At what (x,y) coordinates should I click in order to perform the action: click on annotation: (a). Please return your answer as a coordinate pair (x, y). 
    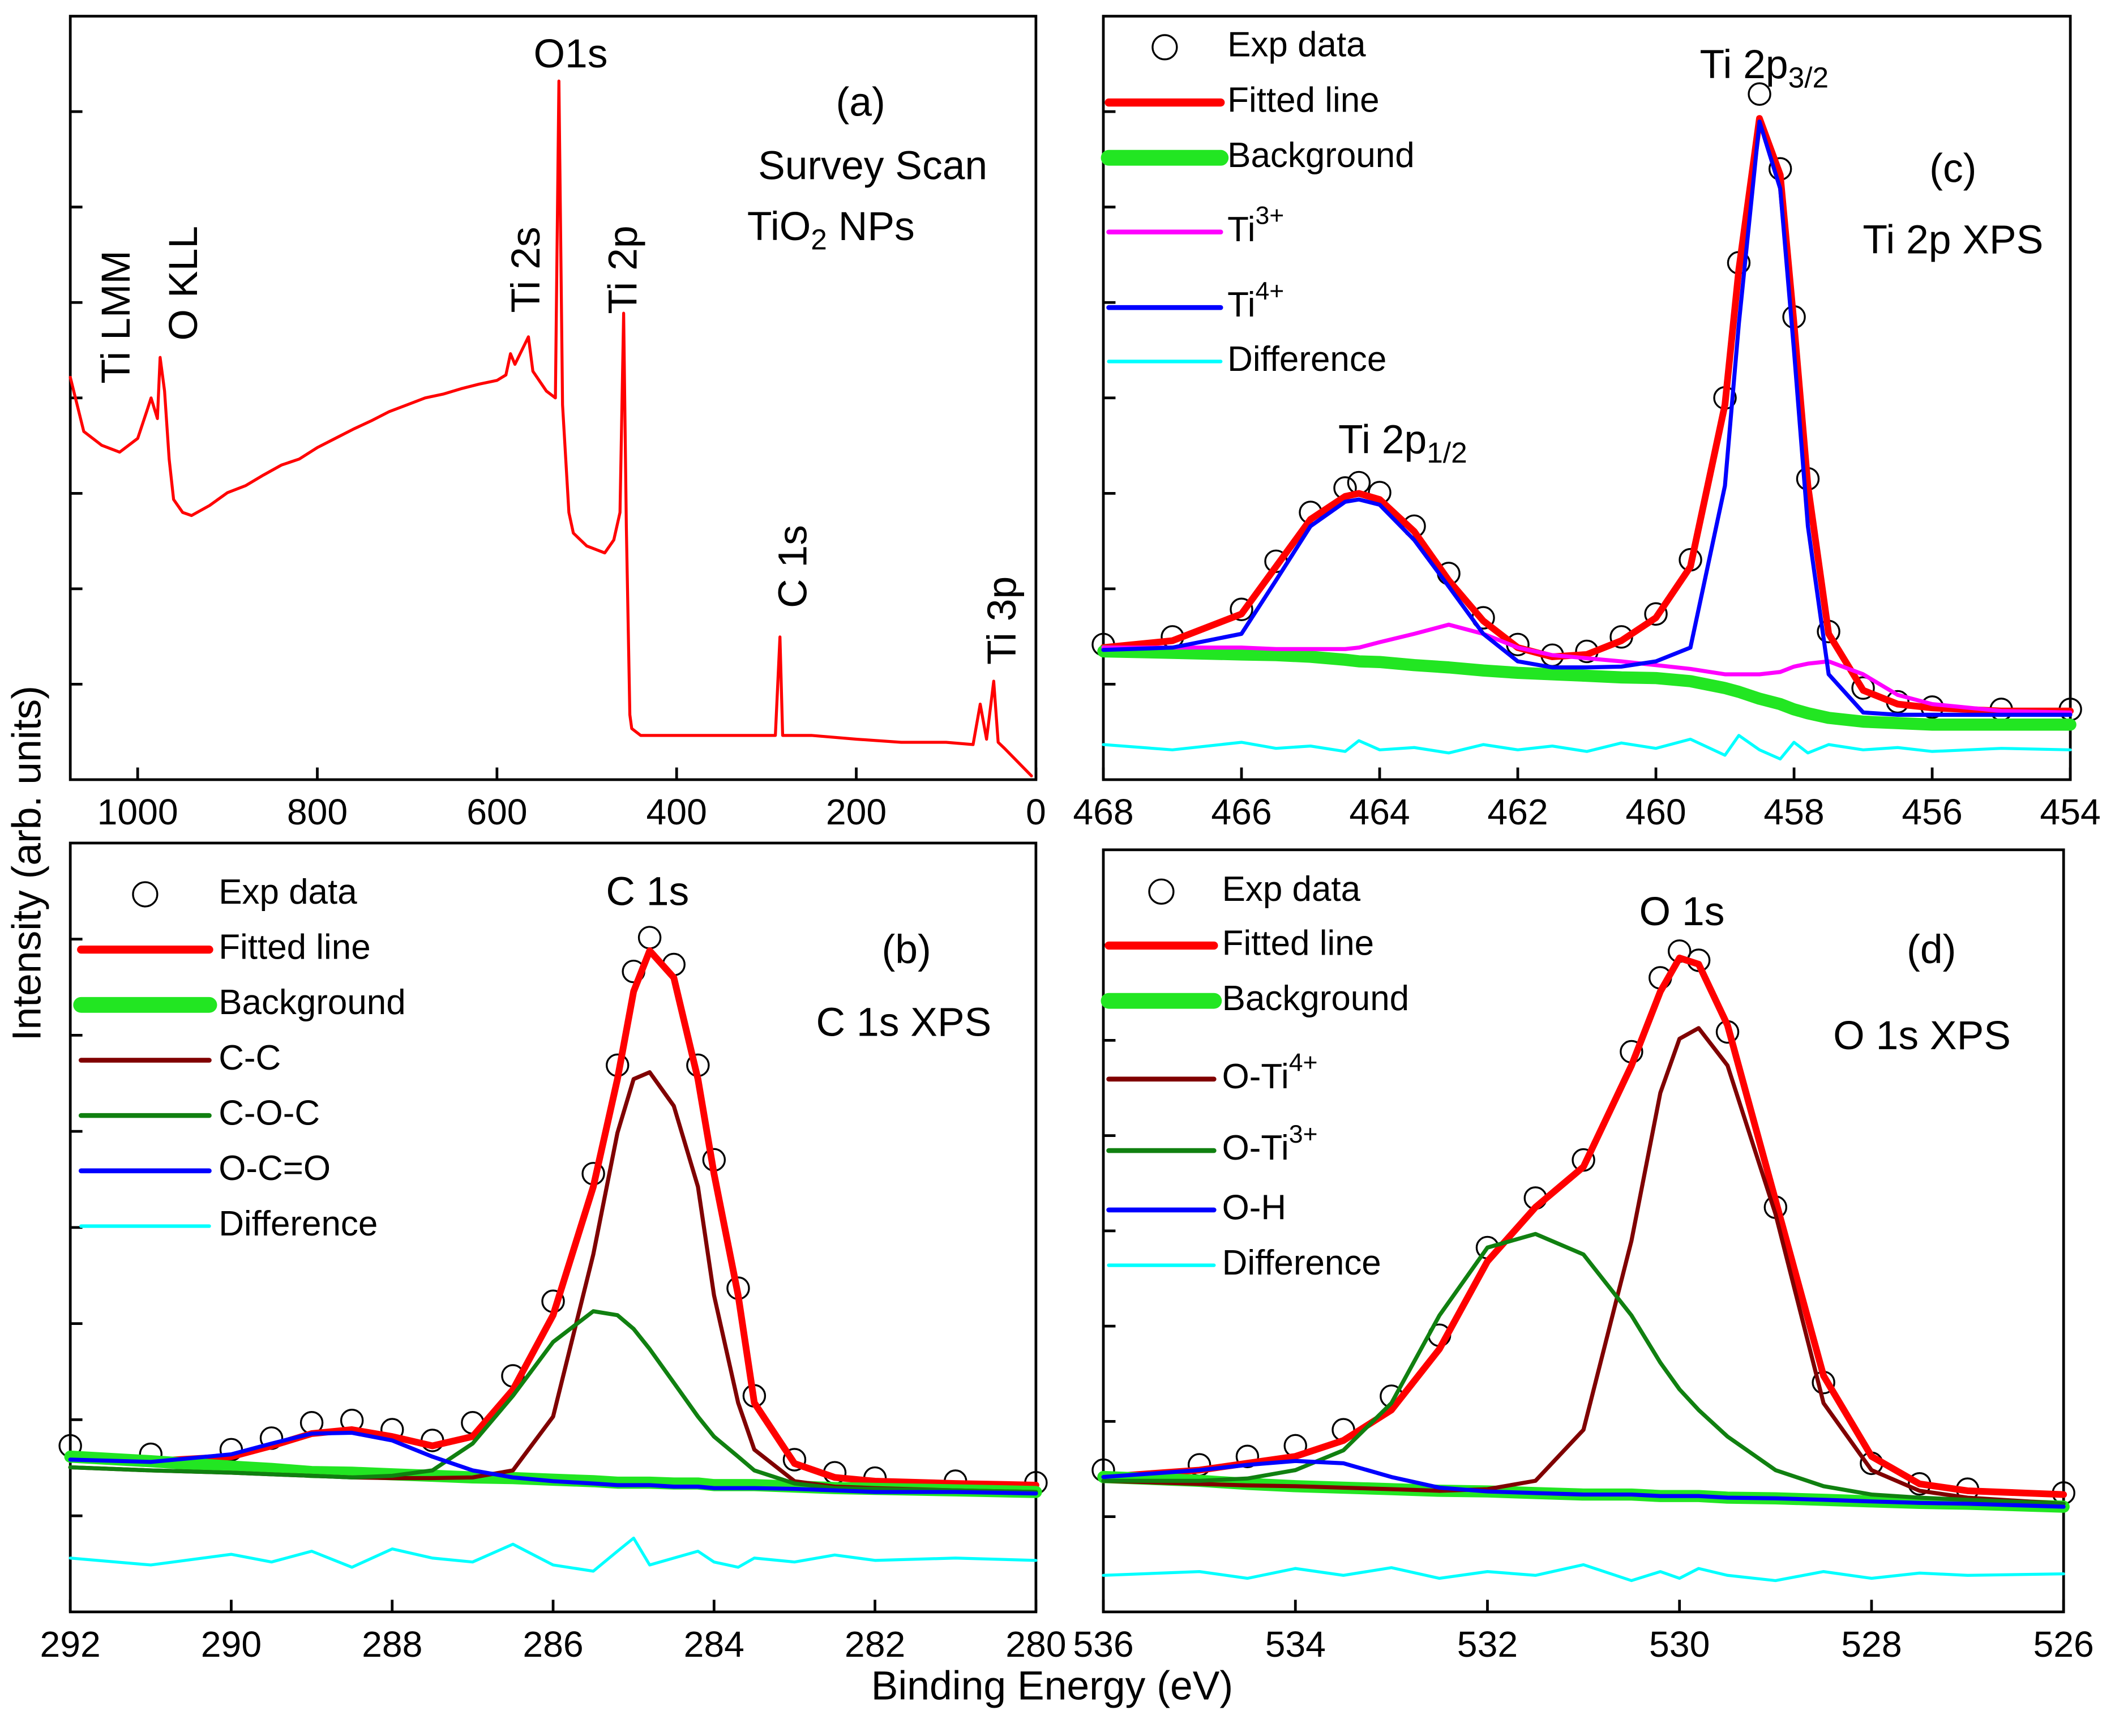
    Looking at the image, I should click on (860, 102).